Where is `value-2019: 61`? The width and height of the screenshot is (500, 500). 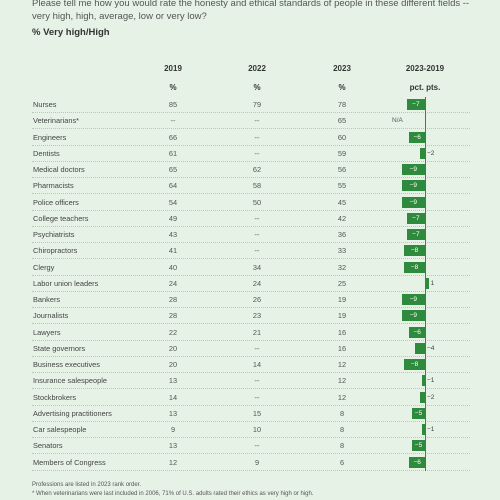
value-2019: 61 is located at coordinates (173, 153).